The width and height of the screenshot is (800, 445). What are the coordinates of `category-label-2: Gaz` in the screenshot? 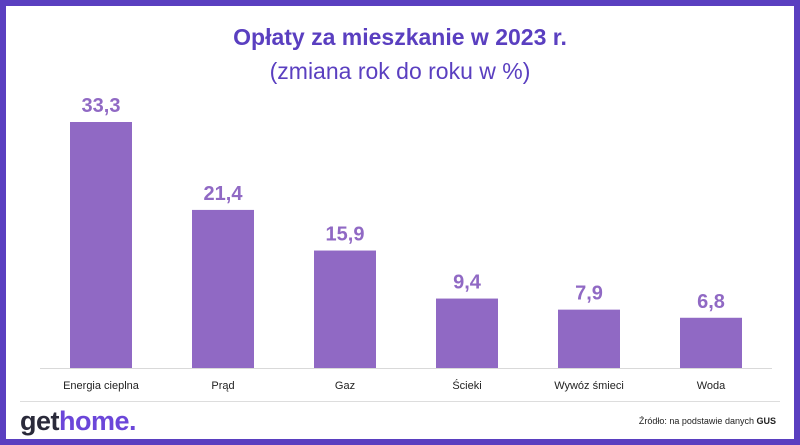 It's located at (345, 386).